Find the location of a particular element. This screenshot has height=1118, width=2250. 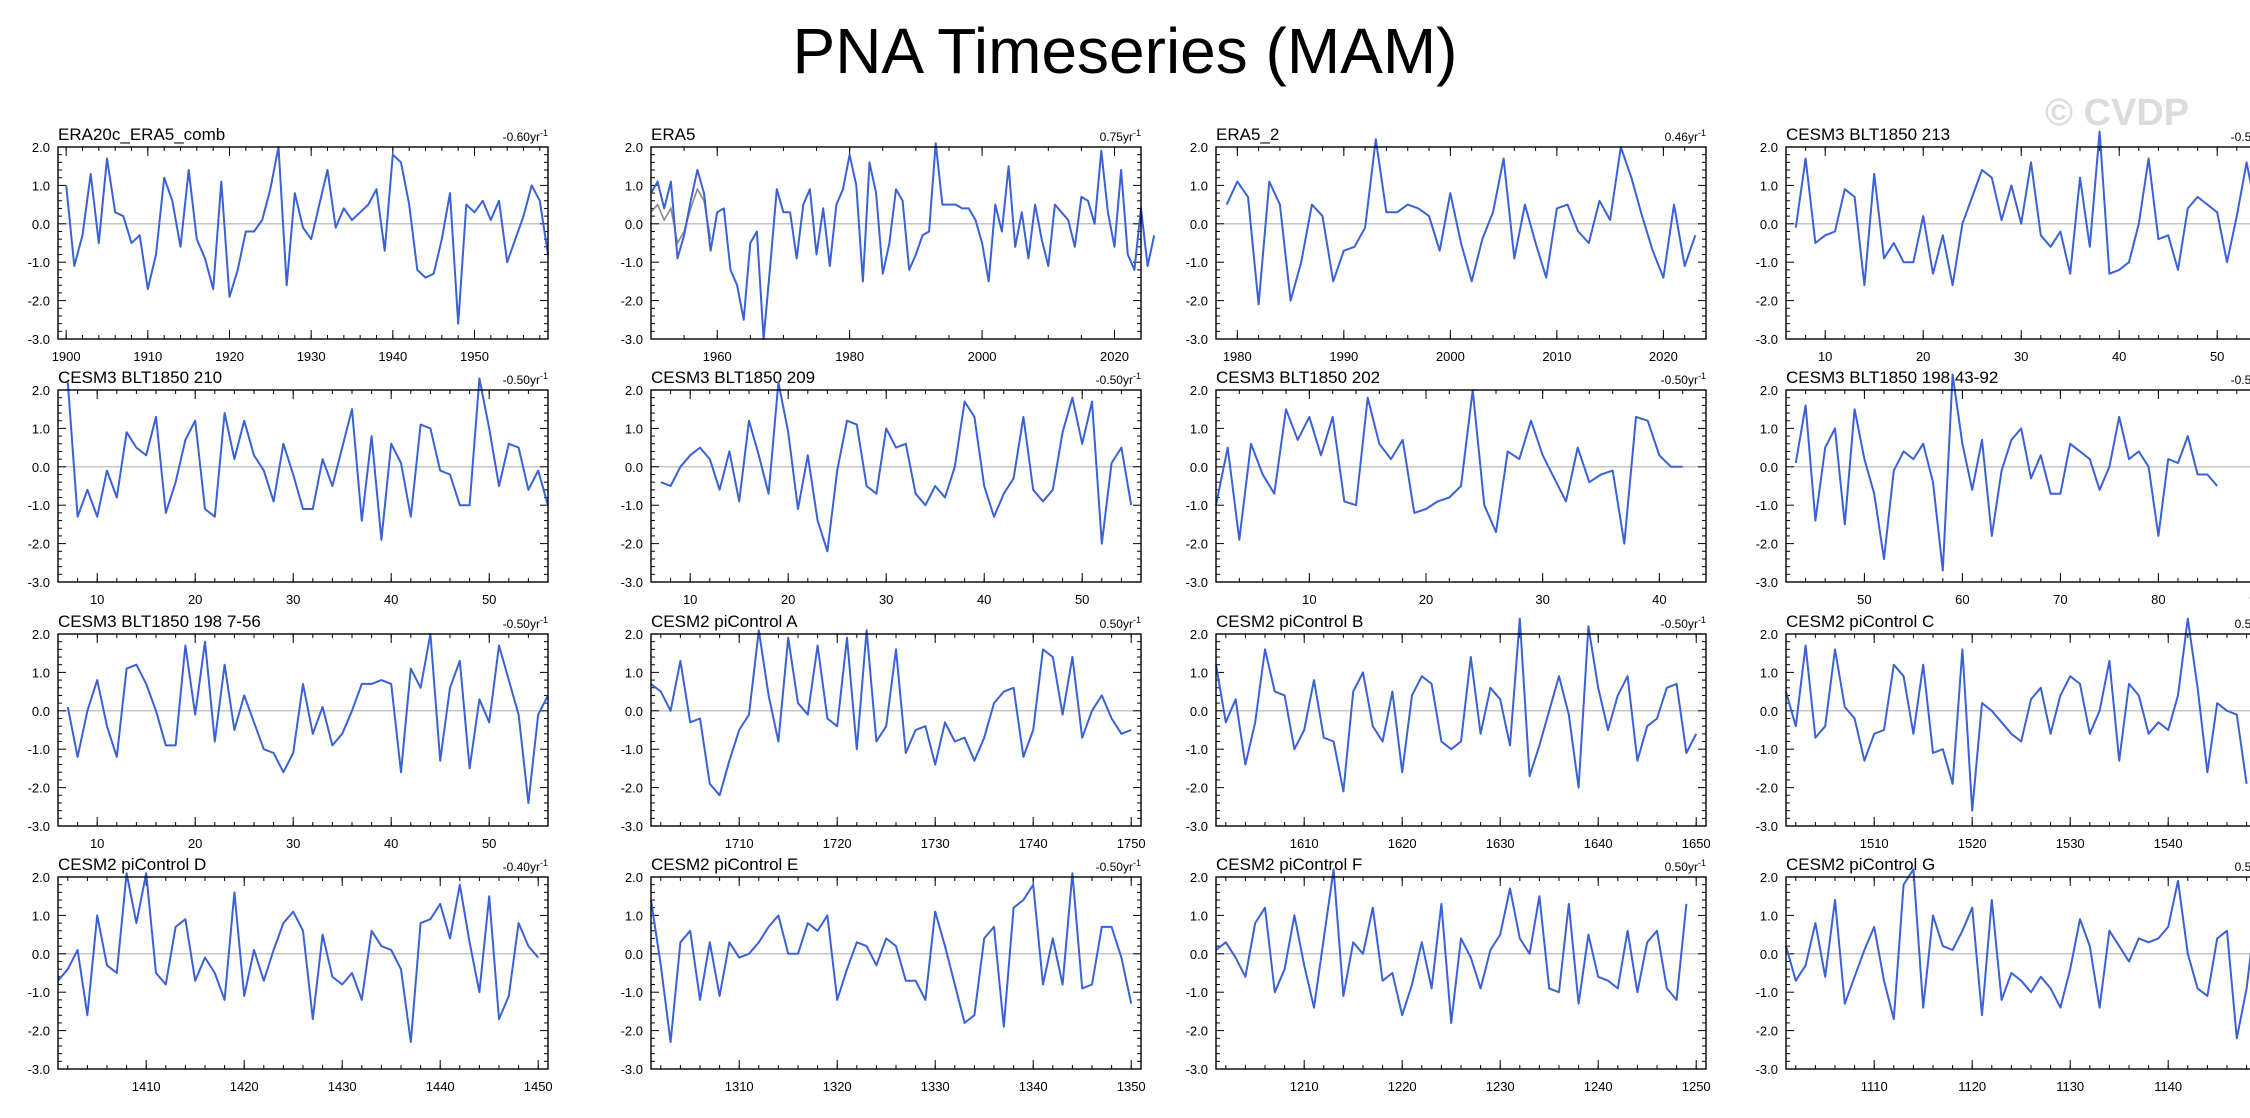

x-tick-label: 1750 is located at coordinates (1131, 843).